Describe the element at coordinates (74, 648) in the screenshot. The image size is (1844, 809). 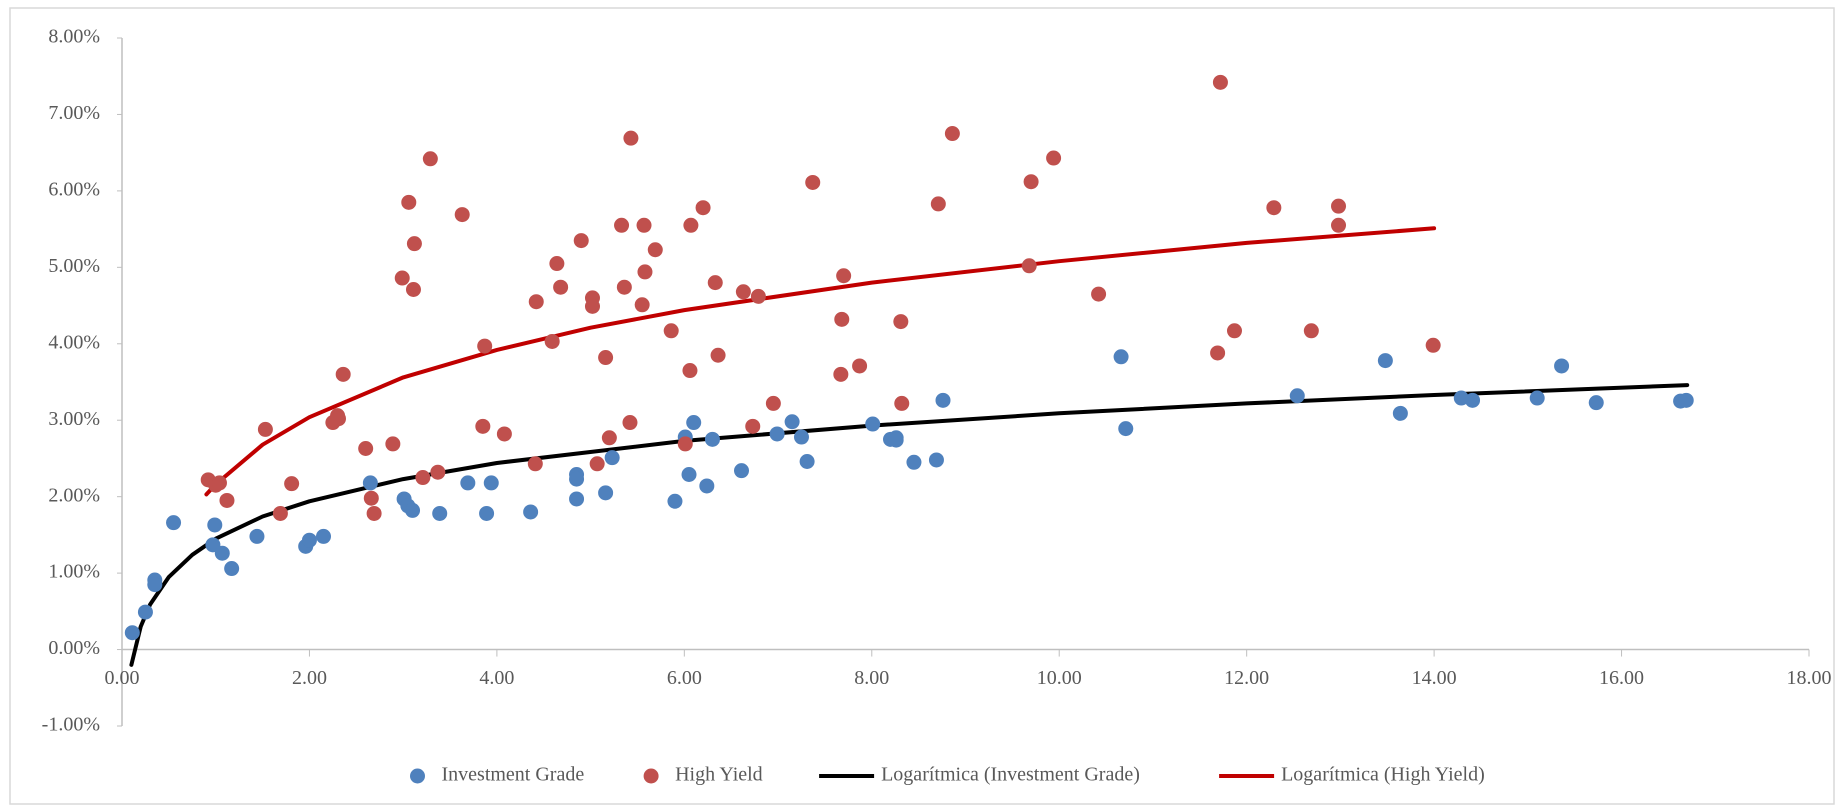
I see `y-tick-label: 0.00%` at that location.